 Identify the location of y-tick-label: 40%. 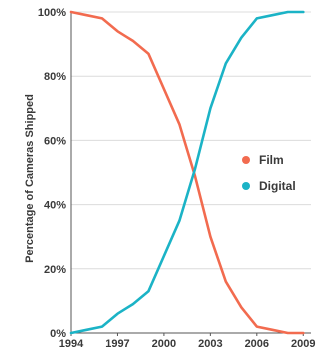
(55, 206).